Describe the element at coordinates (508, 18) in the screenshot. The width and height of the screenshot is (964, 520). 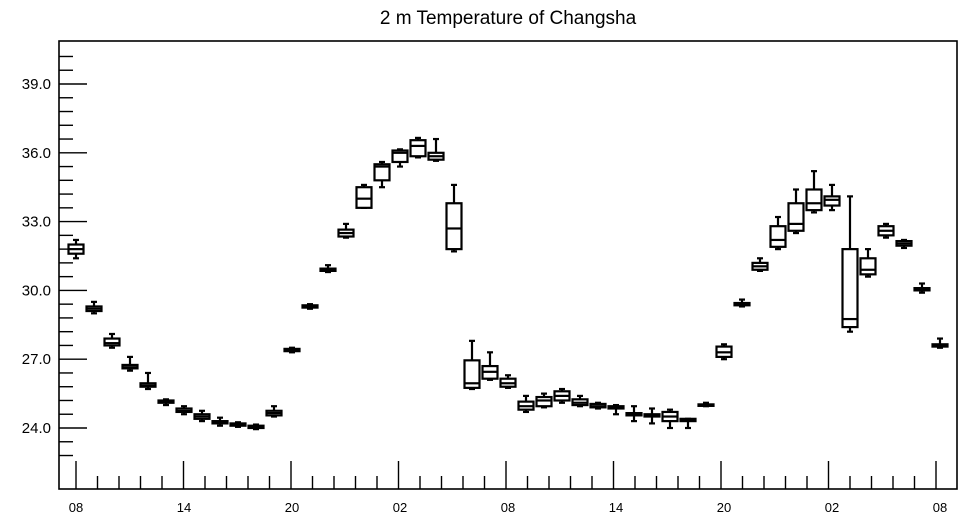
I see `chart-title: 2 m Temperature of Changsha` at that location.